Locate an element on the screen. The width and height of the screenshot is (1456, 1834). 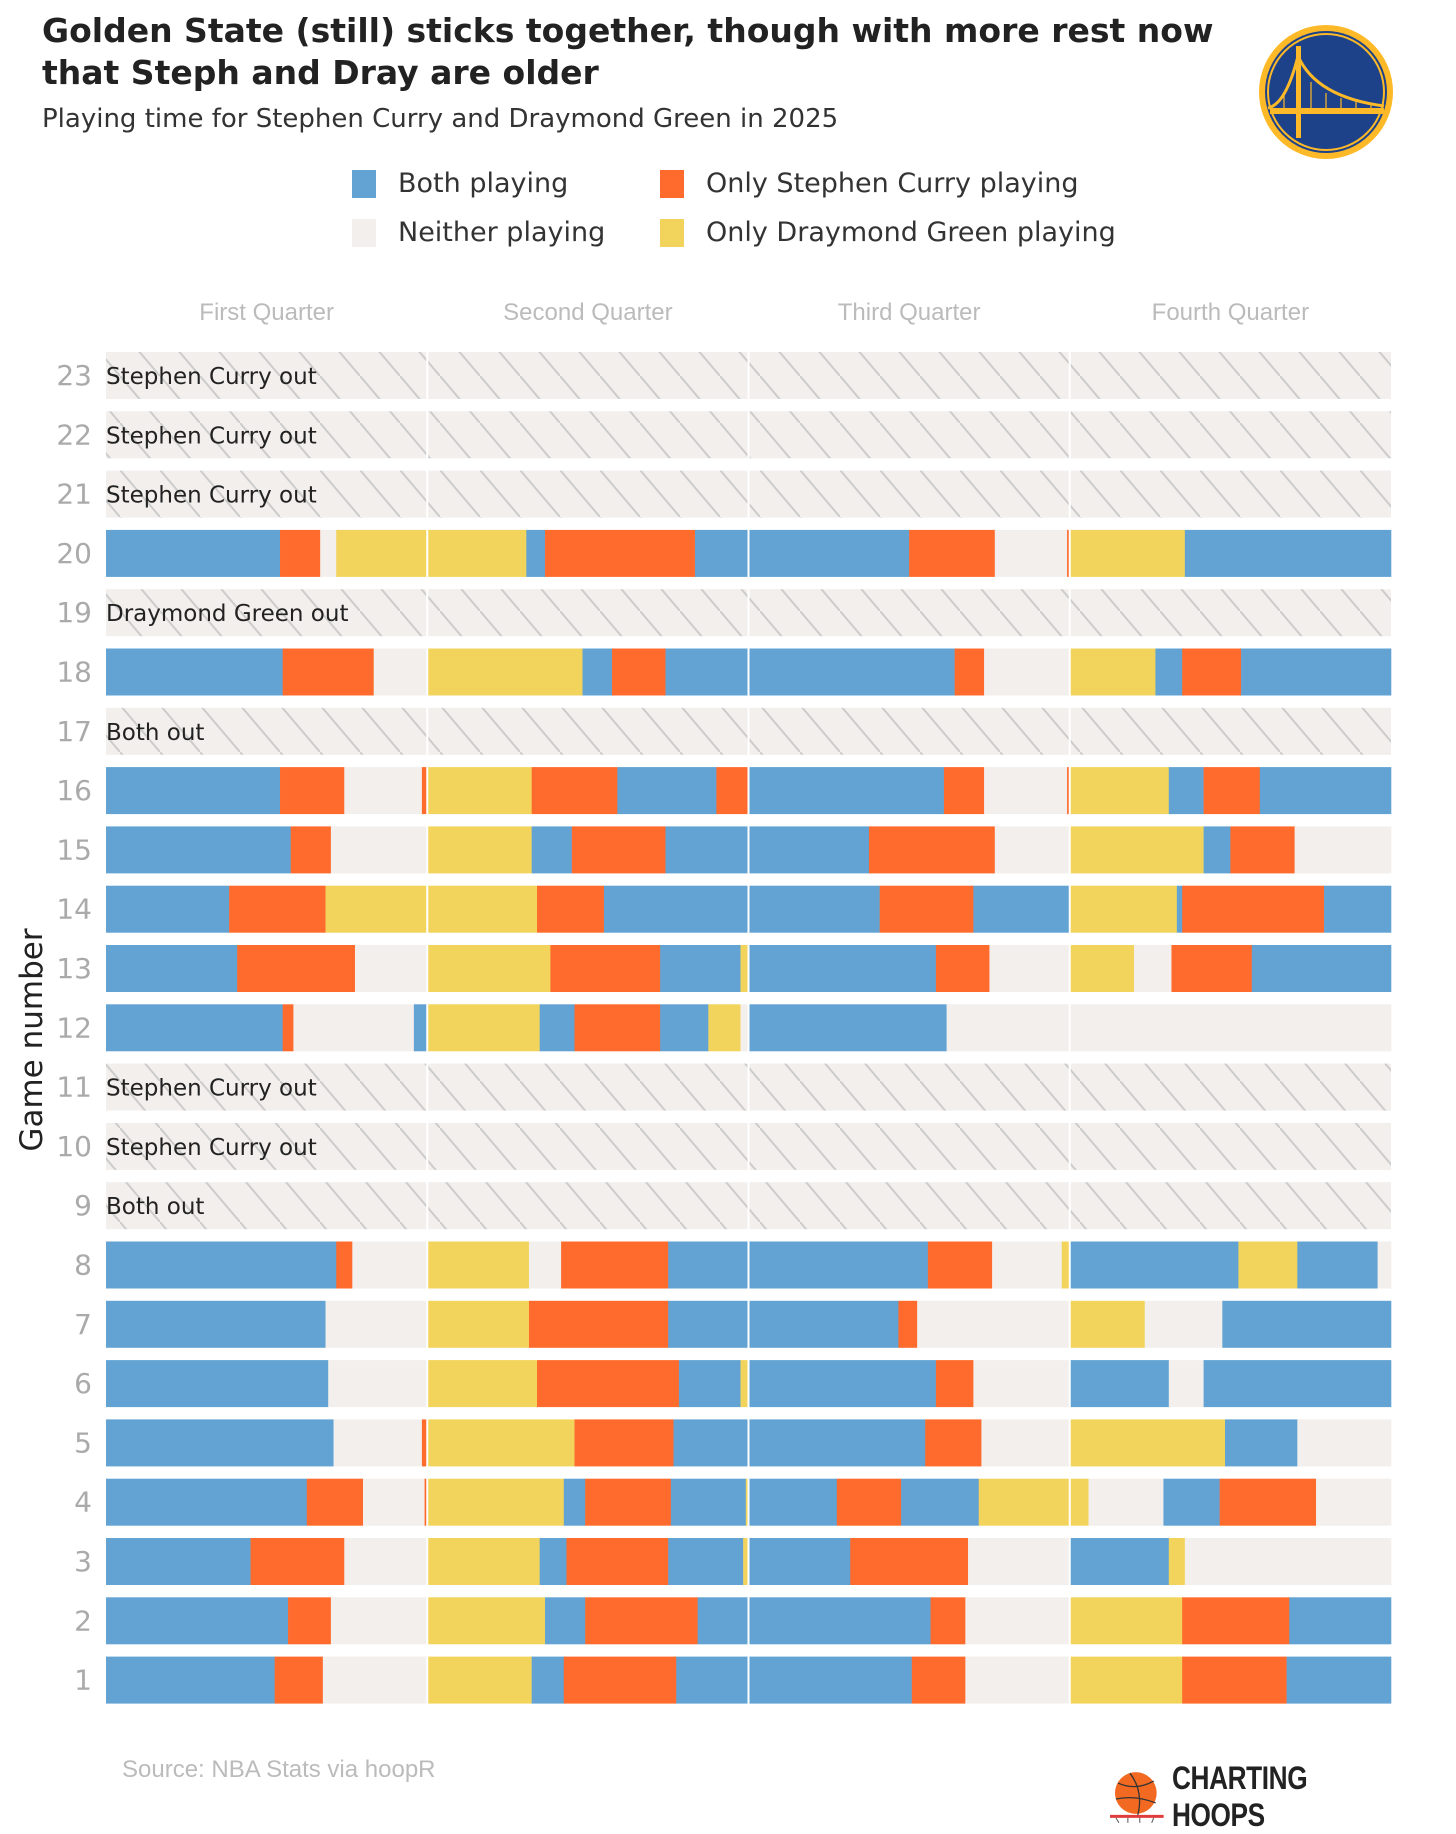
legend-item-curry: Only Stephen Curry playing is located at coordinates (869, 183).